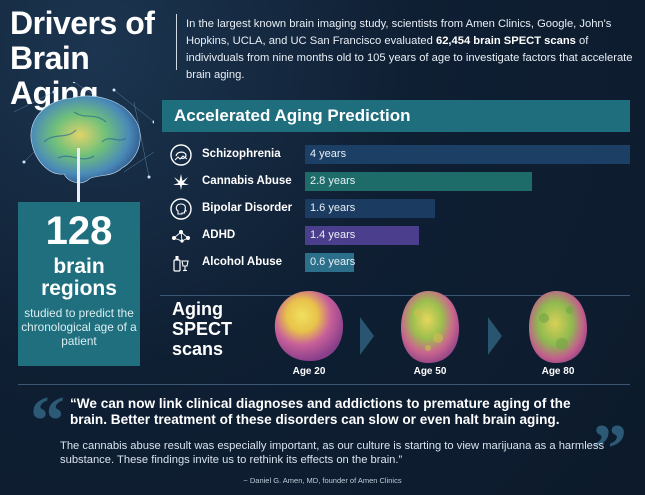  What do you see at coordinates (333, 181) in the screenshot?
I see `bar-value-label: 2.8 years` at bounding box center [333, 181].